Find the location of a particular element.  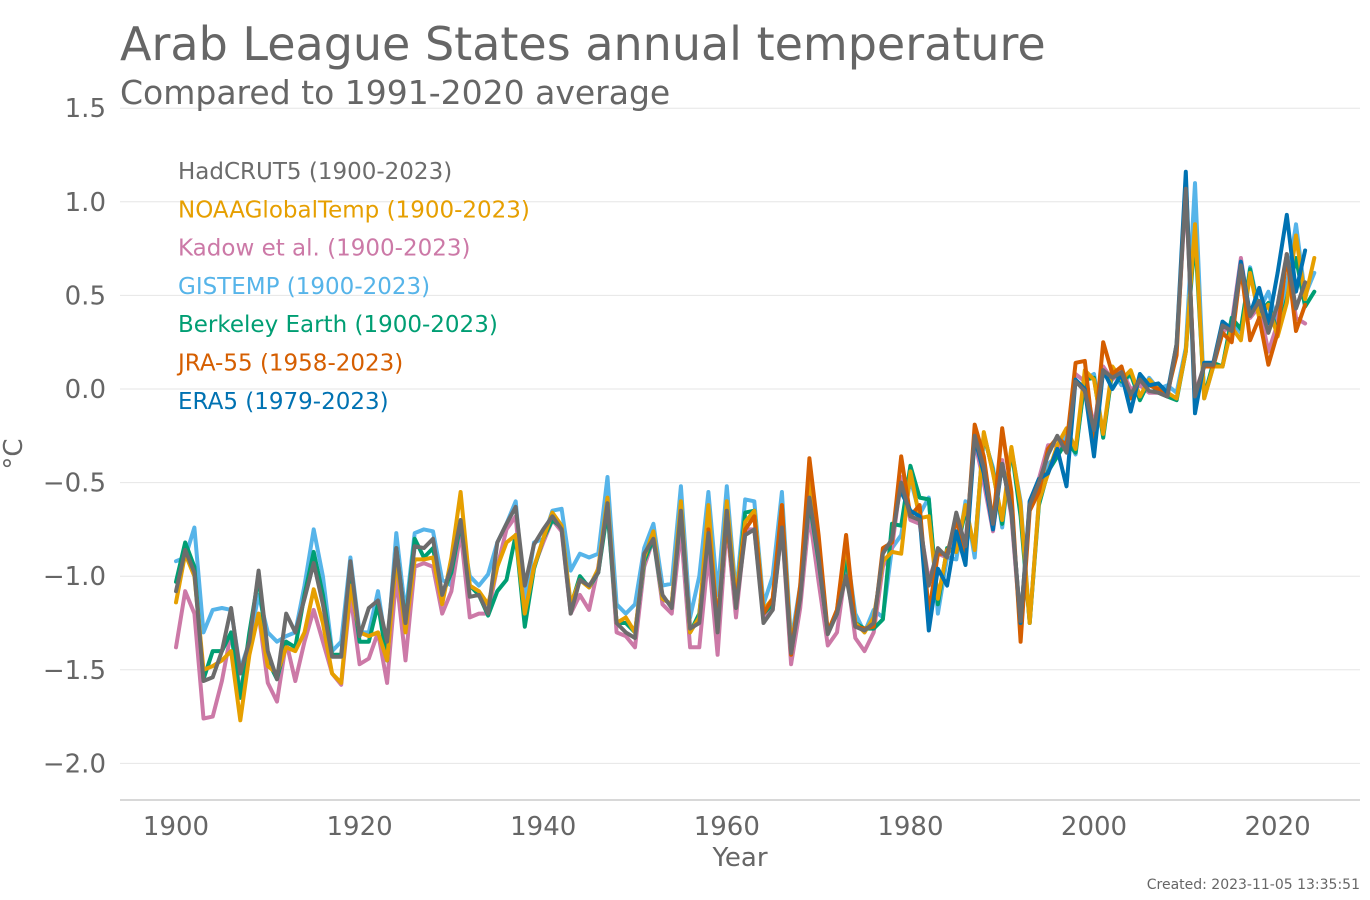

legend-entry: ERA5 (1979-2023) is located at coordinates (283, 402).